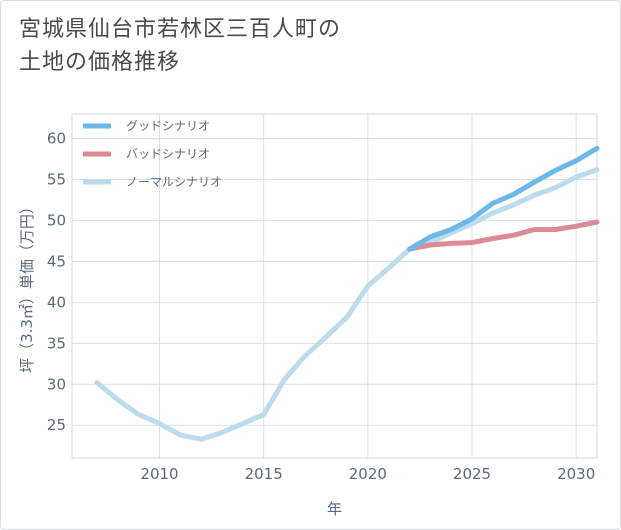  Describe the element at coordinates (56, 425) in the screenshot. I see `y-tick-label: 25` at that location.